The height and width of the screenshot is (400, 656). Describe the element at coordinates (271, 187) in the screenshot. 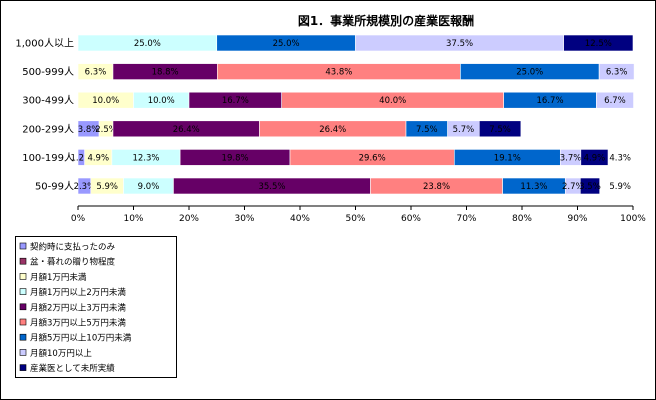

I see `data-label: 35.5%` at that location.